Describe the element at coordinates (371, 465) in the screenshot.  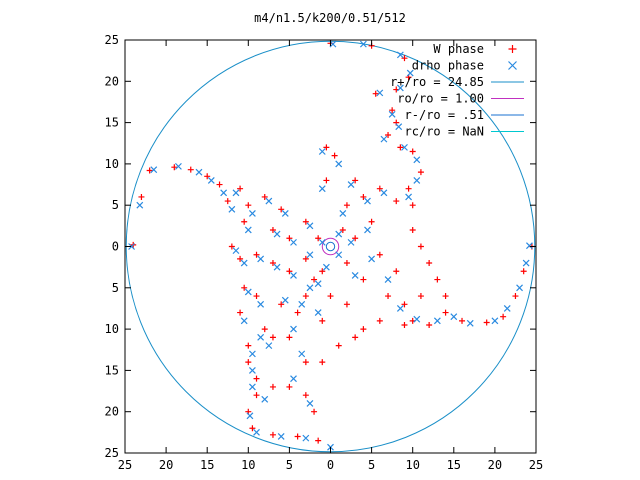
I see `x-tick-label: 5` at that location.